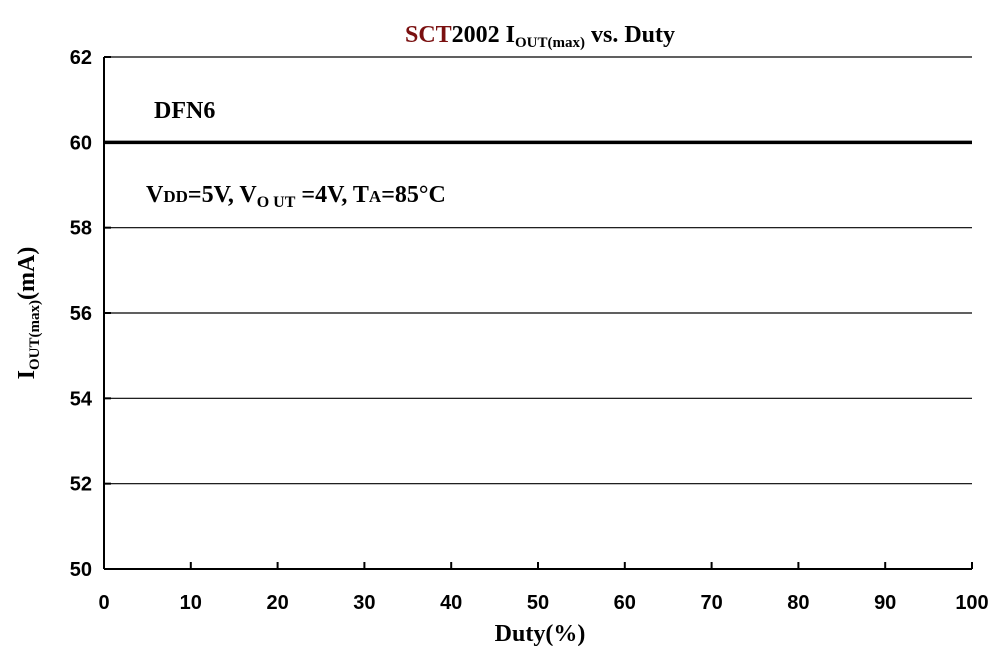  Describe the element at coordinates (175, 196) in the screenshot. I see `cond-v1-sub: DD` at that location.